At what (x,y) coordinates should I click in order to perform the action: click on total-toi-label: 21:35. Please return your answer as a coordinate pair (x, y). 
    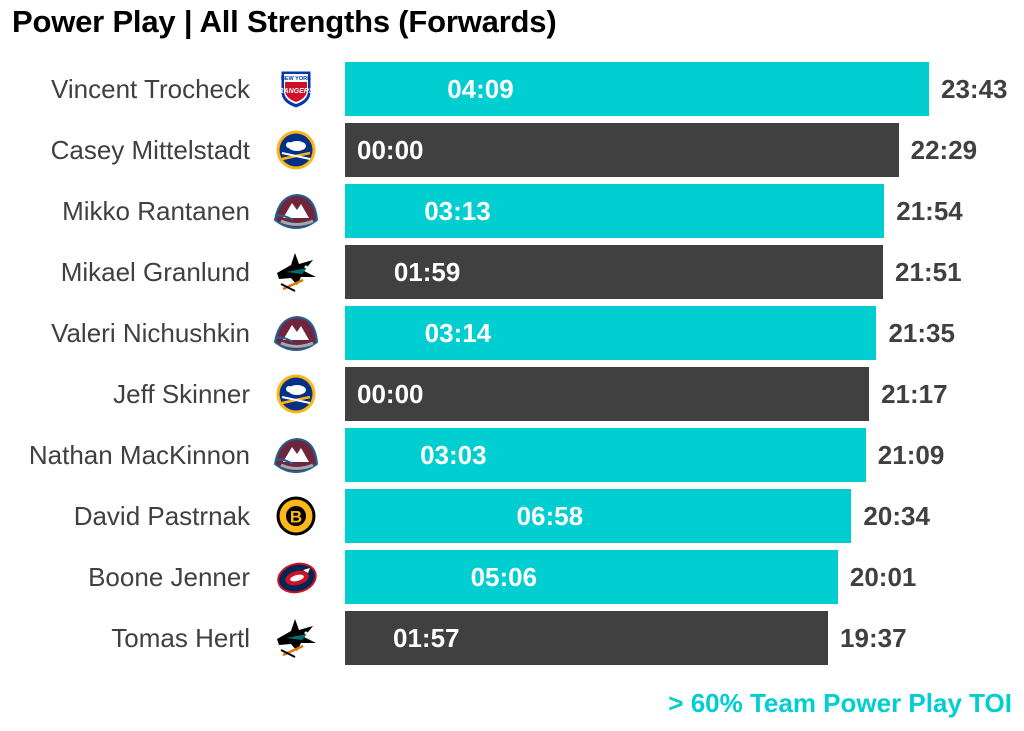
    Looking at the image, I should click on (921, 333).